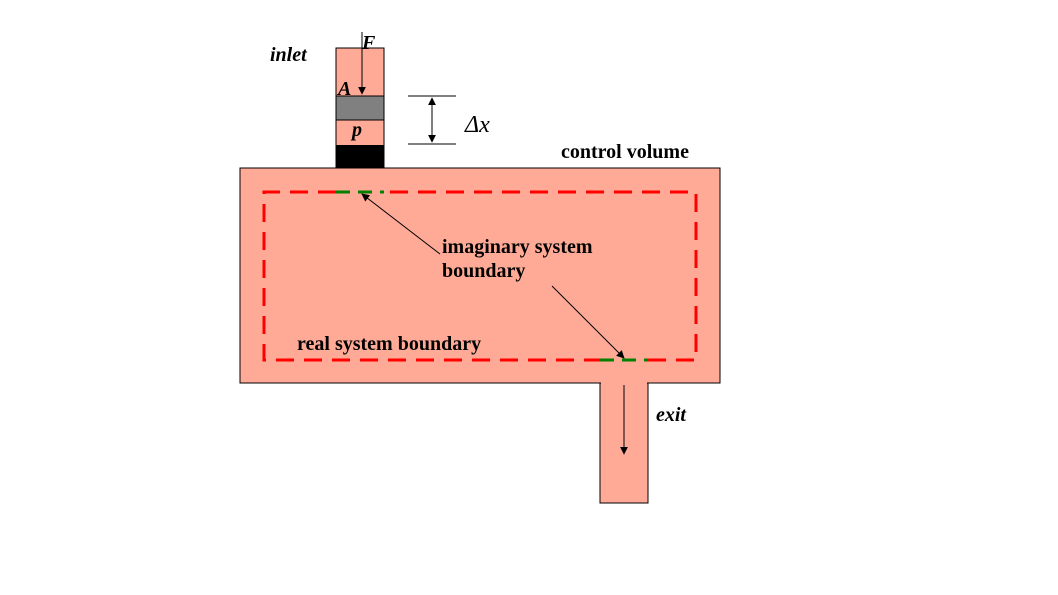 Image resolution: width=1058 pixels, height=595 pixels. I want to click on inlet-label: inlet, so click(289, 55).